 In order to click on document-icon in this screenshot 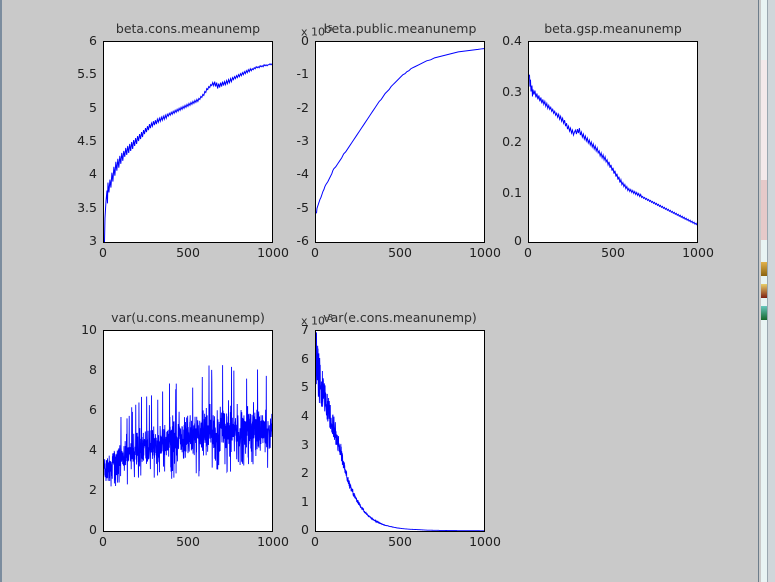, I will do `click(764, 291)`.